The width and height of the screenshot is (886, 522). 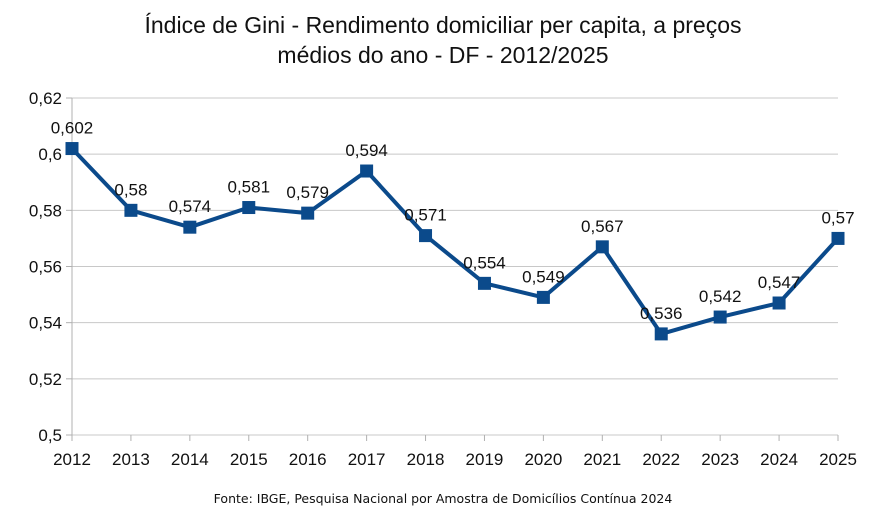 I want to click on data-label-2019: 0,554, so click(x=484, y=262).